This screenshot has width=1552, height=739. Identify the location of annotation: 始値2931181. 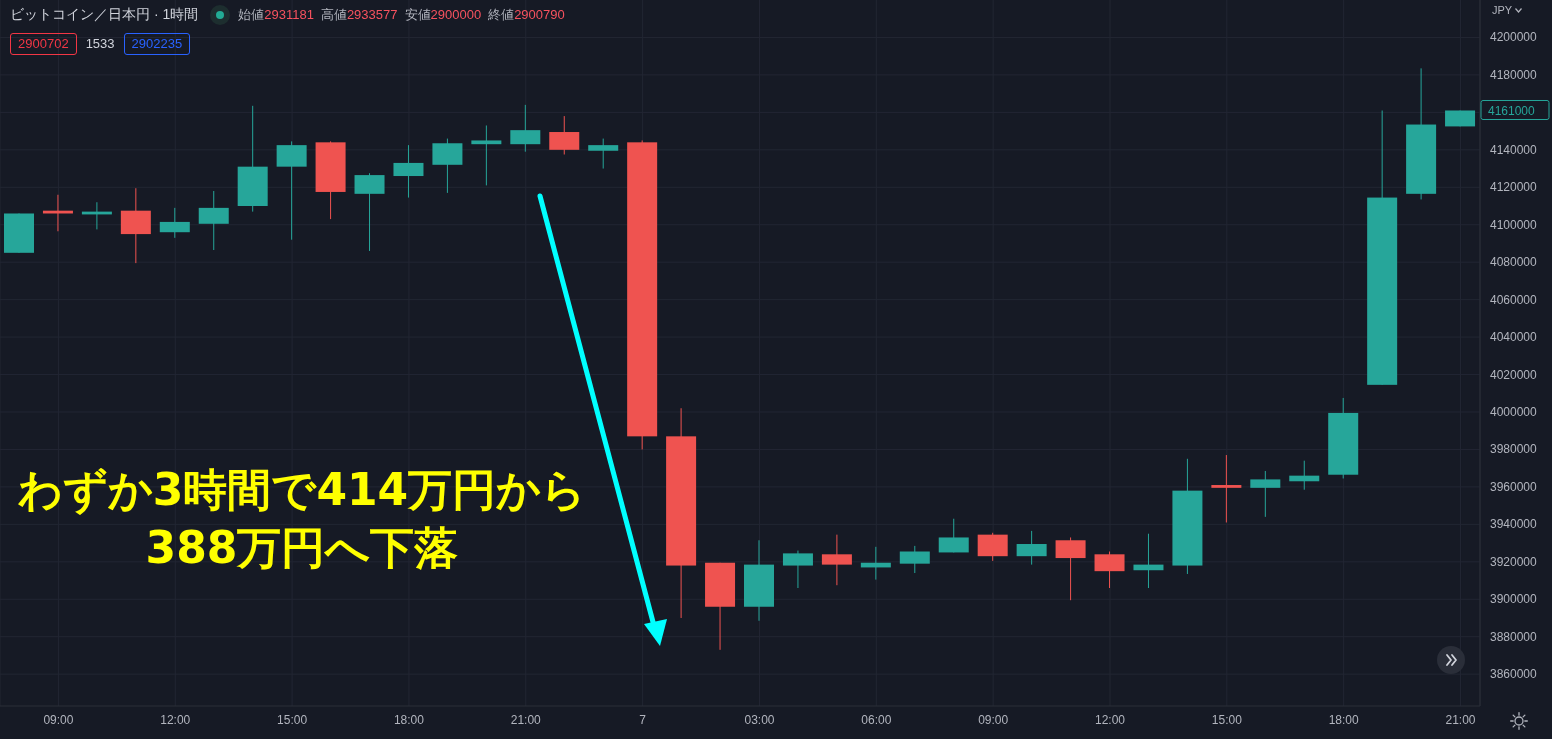
(276, 14).